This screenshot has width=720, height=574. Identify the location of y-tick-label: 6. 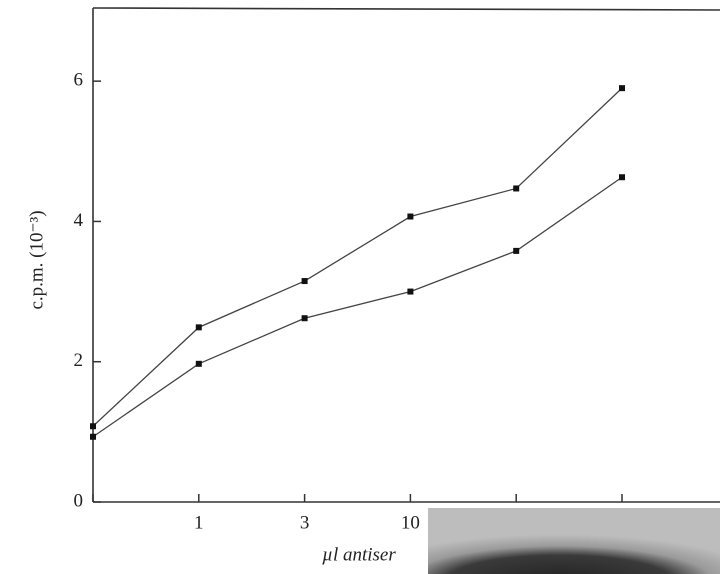
(79, 80).